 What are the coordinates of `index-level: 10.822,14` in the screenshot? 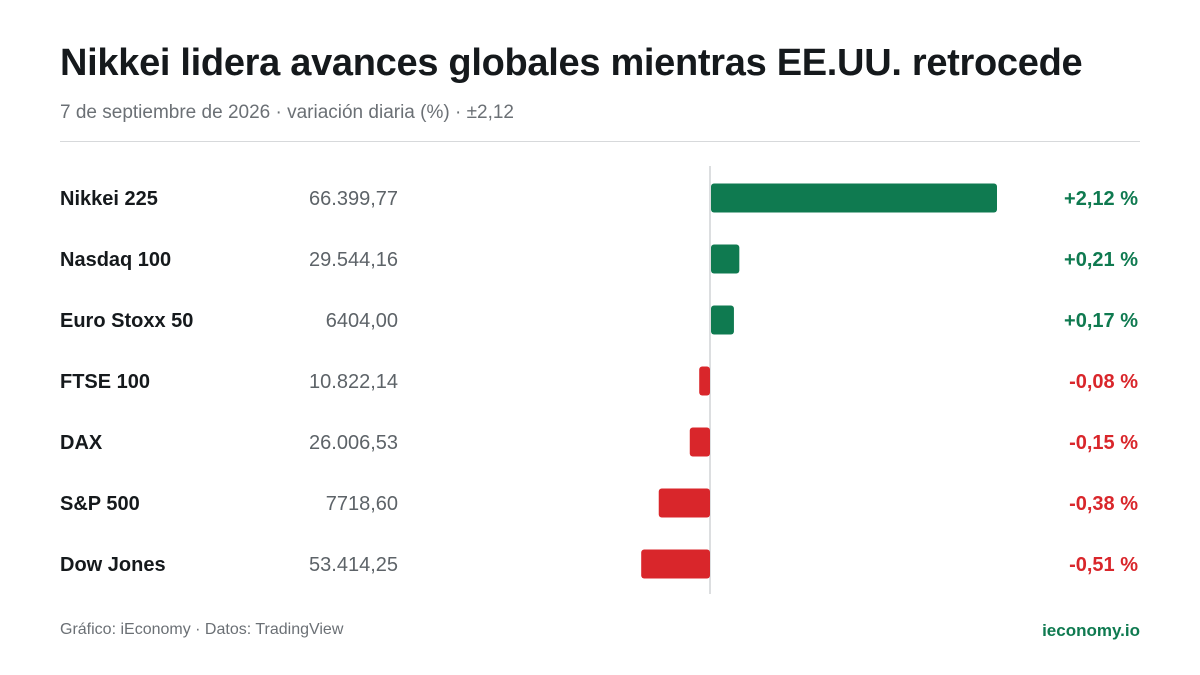 It's located at (353, 382).